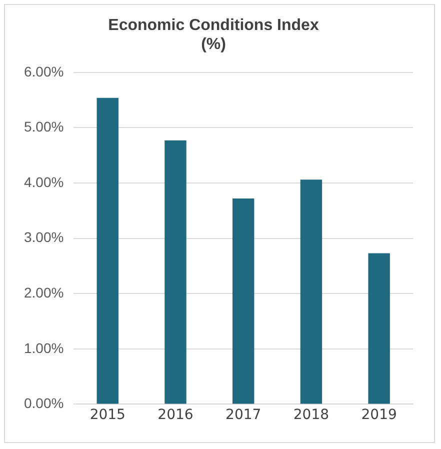 The width and height of the screenshot is (441, 449). Describe the element at coordinates (44, 237) in the screenshot. I see `y-tick-label: 3.00%` at that location.